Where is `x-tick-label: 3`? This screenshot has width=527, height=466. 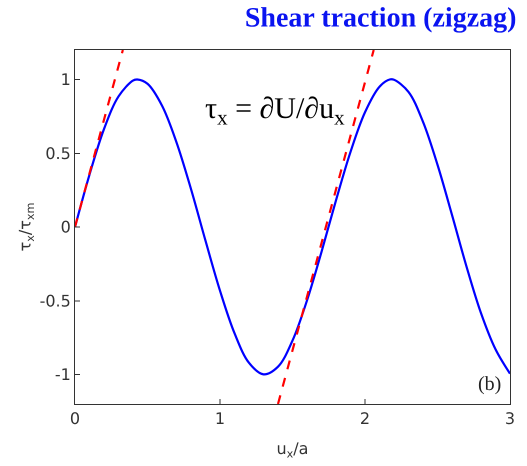
x-tick-label: 3 is located at coordinates (510, 418).